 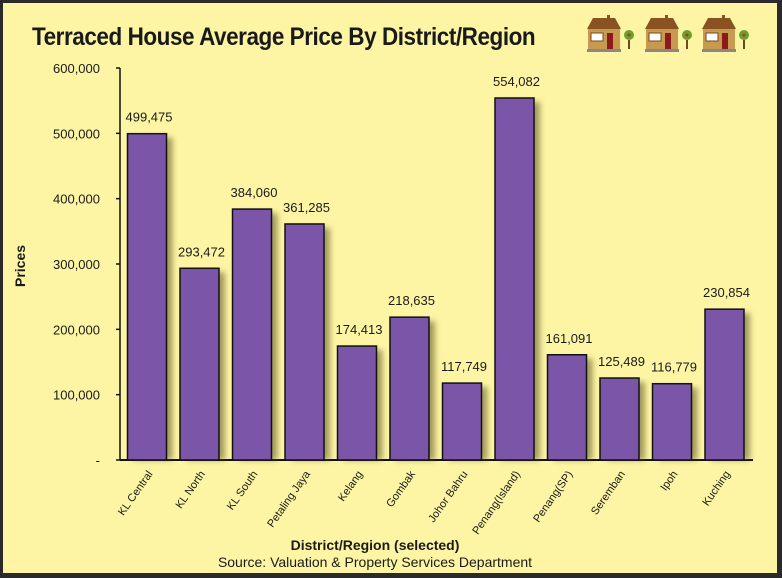 What do you see at coordinates (716, 488) in the screenshot?
I see `x-tick-label: Kuching` at bounding box center [716, 488].